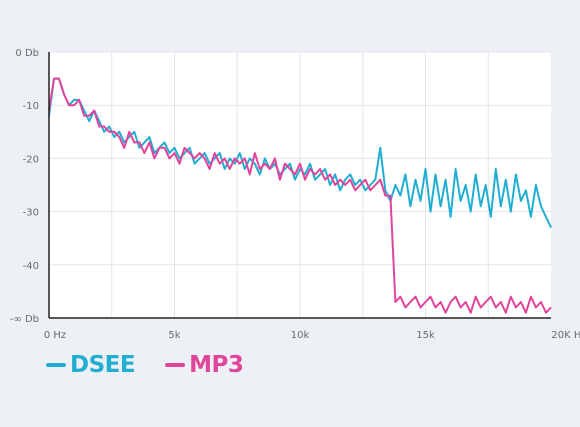 The image size is (580, 427). Describe the element at coordinates (175, 365) in the screenshot. I see `legend-swatch-mp3` at that location.